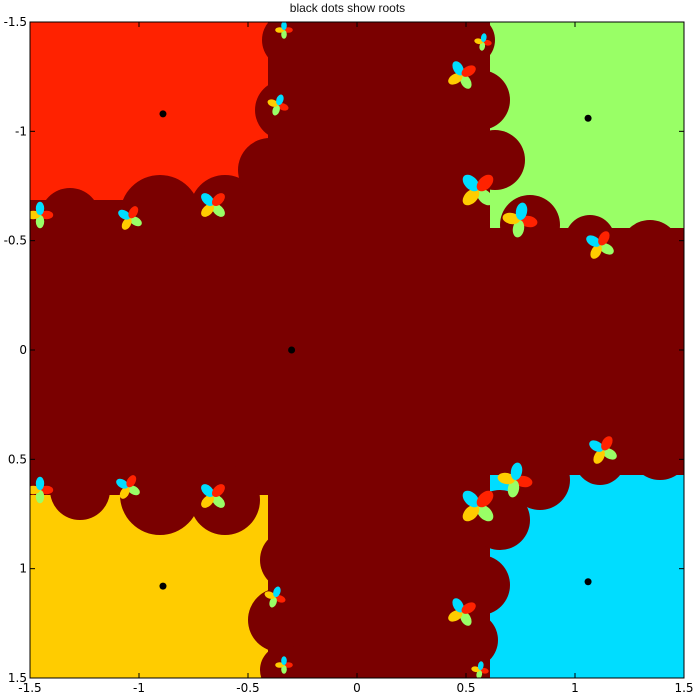 Image resolution: width=695 pixels, height=697 pixels. Describe the element at coordinates (21, 131) in the screenshot. I see `y-tick-label: -1` at that location.